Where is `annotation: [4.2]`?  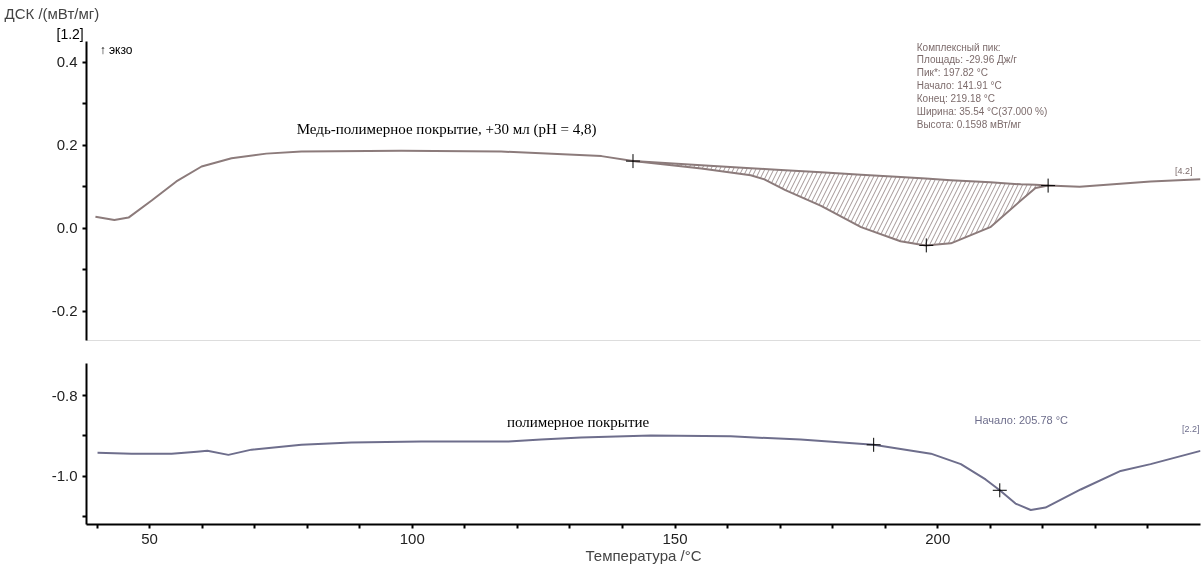 annotation: [4.2] is located at coordinates (1184, 171).